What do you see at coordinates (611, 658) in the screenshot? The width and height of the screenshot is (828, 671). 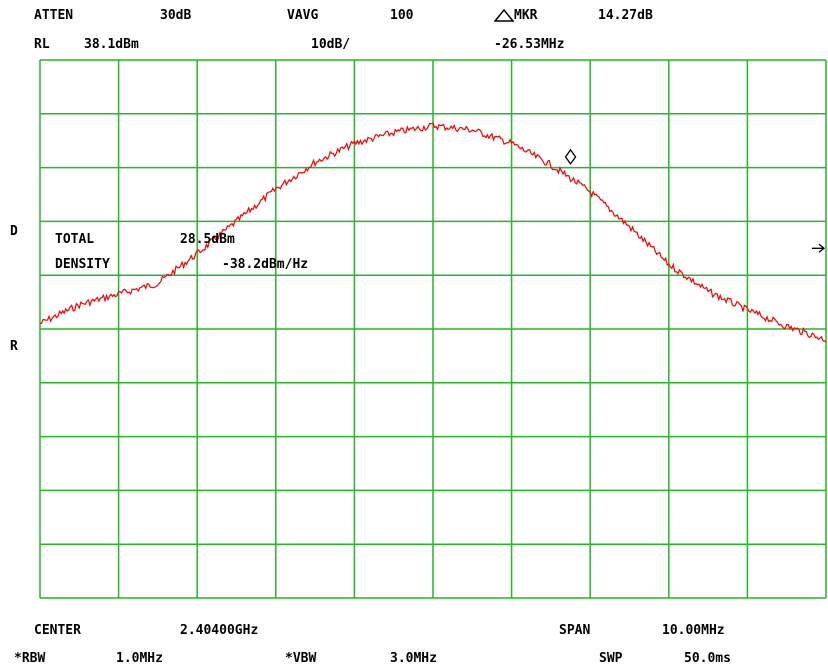 I see `swp-label: SWP` at bounding box center [611, 658].